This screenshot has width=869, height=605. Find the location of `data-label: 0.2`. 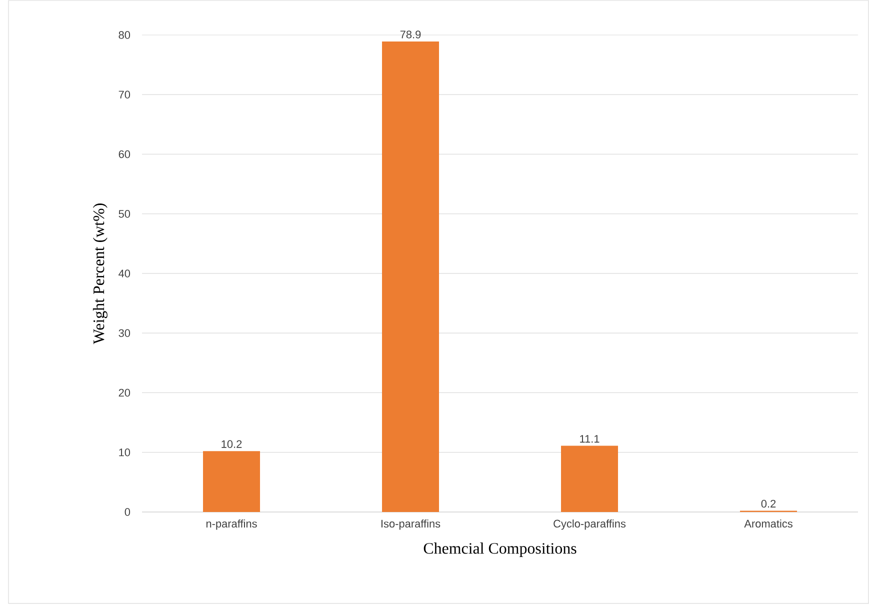

data-label: 0.2 is located at coordinates (768, 504).